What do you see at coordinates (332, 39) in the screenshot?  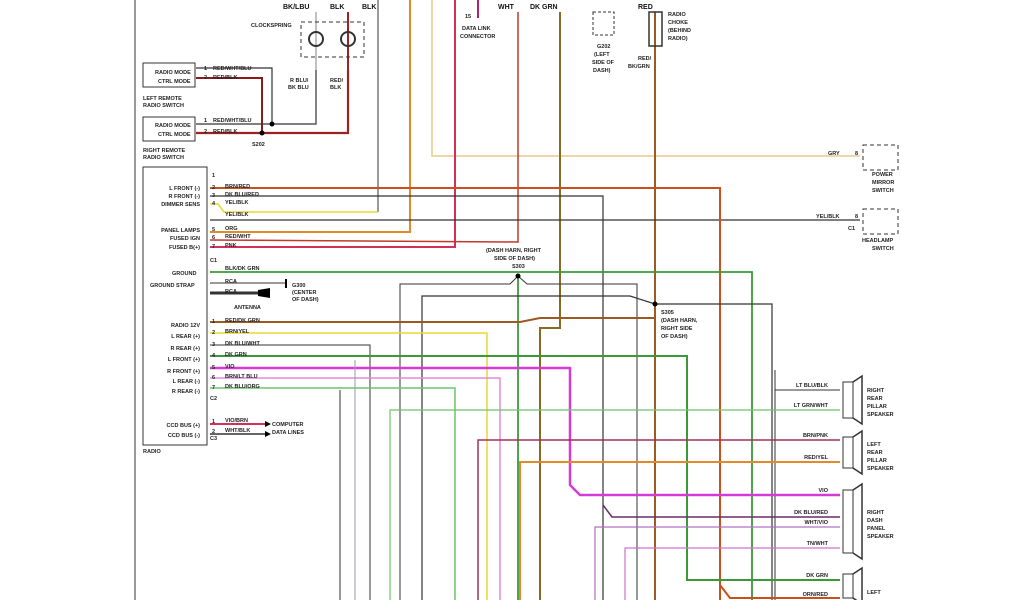 I see `clockspring-box` at bounding box center [332, 39].